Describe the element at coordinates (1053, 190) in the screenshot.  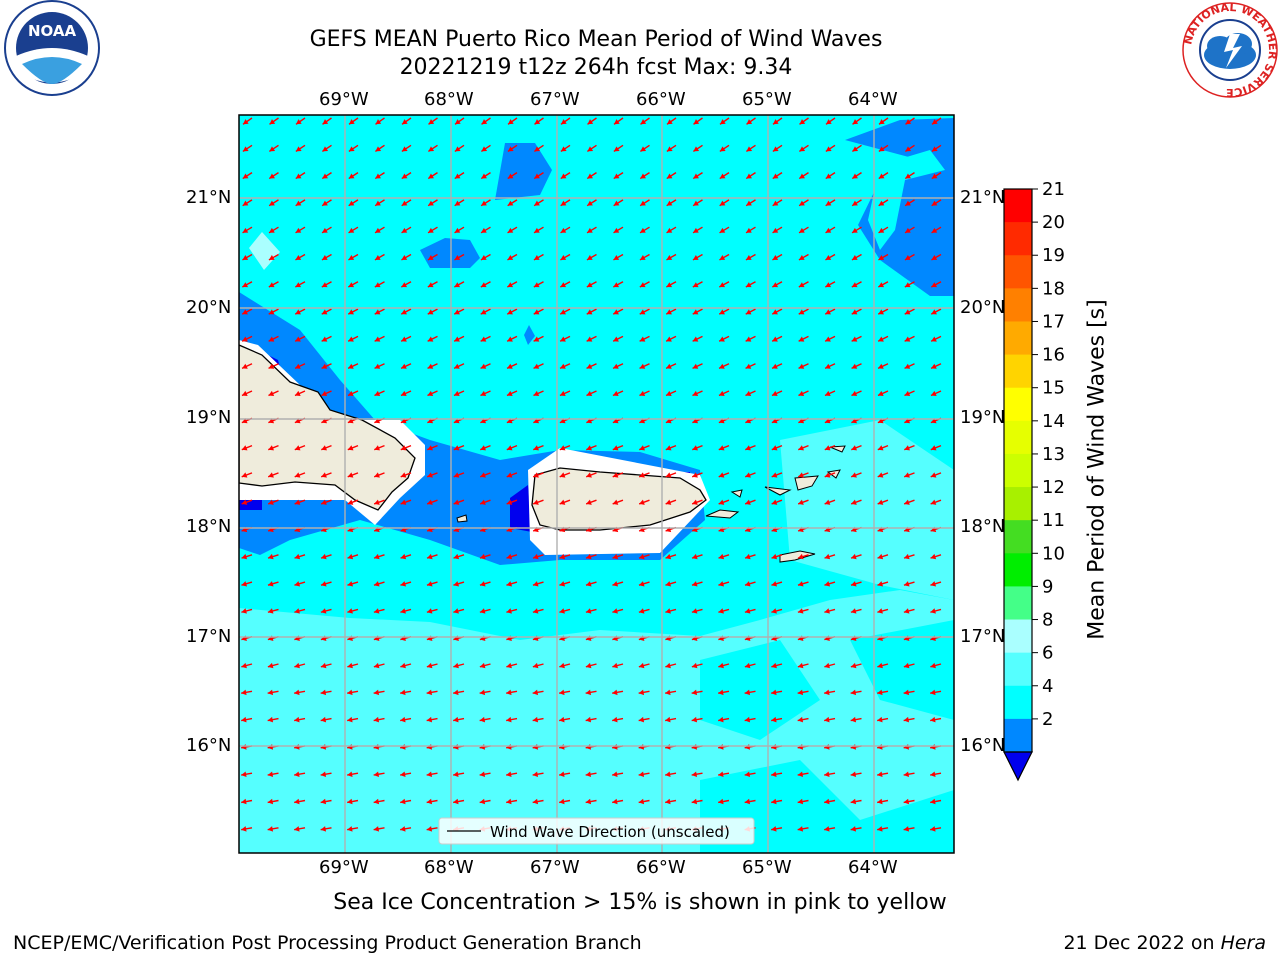
I see `colorbar-tick-label: 21` at that location.